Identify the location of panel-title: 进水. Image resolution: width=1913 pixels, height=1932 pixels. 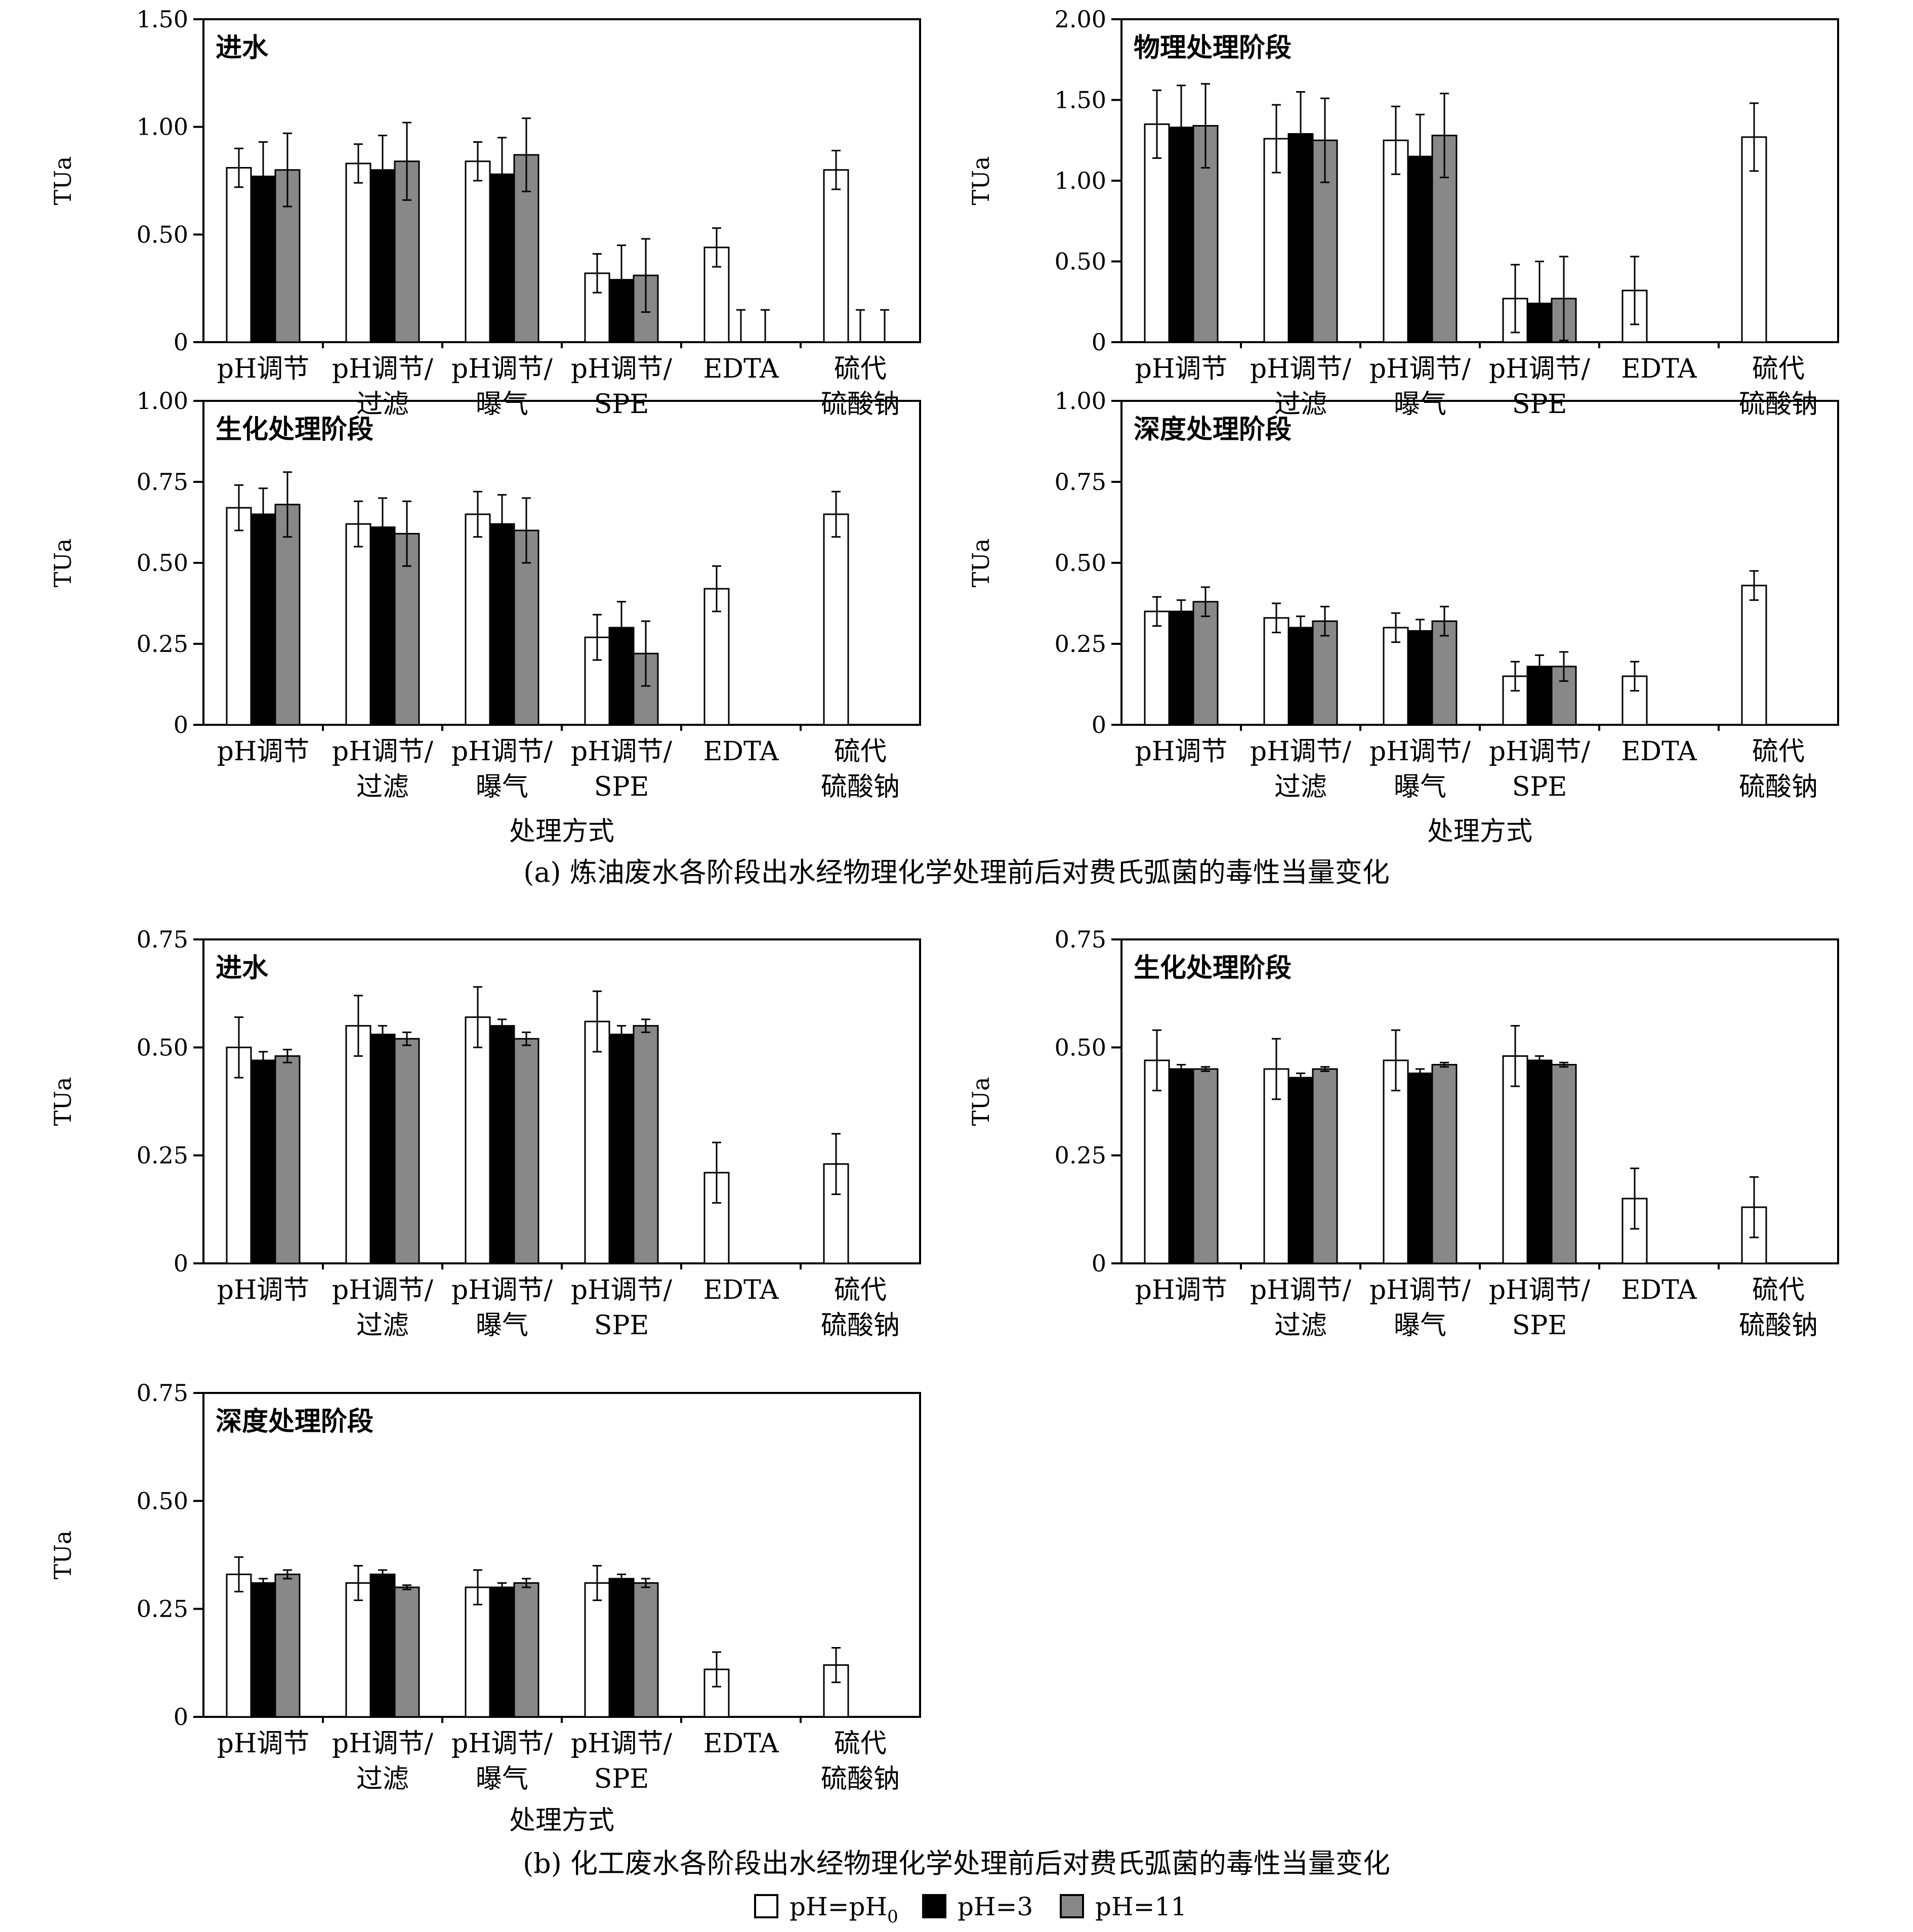
(243, 968).